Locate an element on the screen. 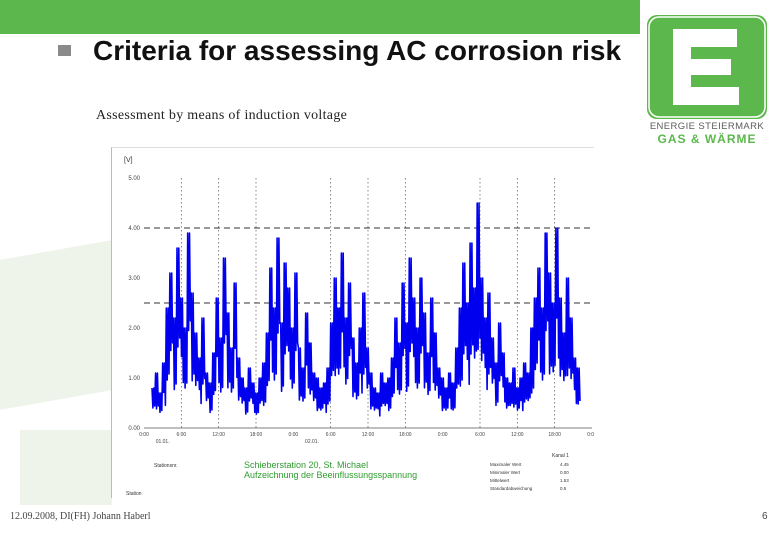 This screenshot has width=780, height=540. footer-date-author: 12.09.2008, DI(FH) Johann Haberl is located at coordinates (80, 516).